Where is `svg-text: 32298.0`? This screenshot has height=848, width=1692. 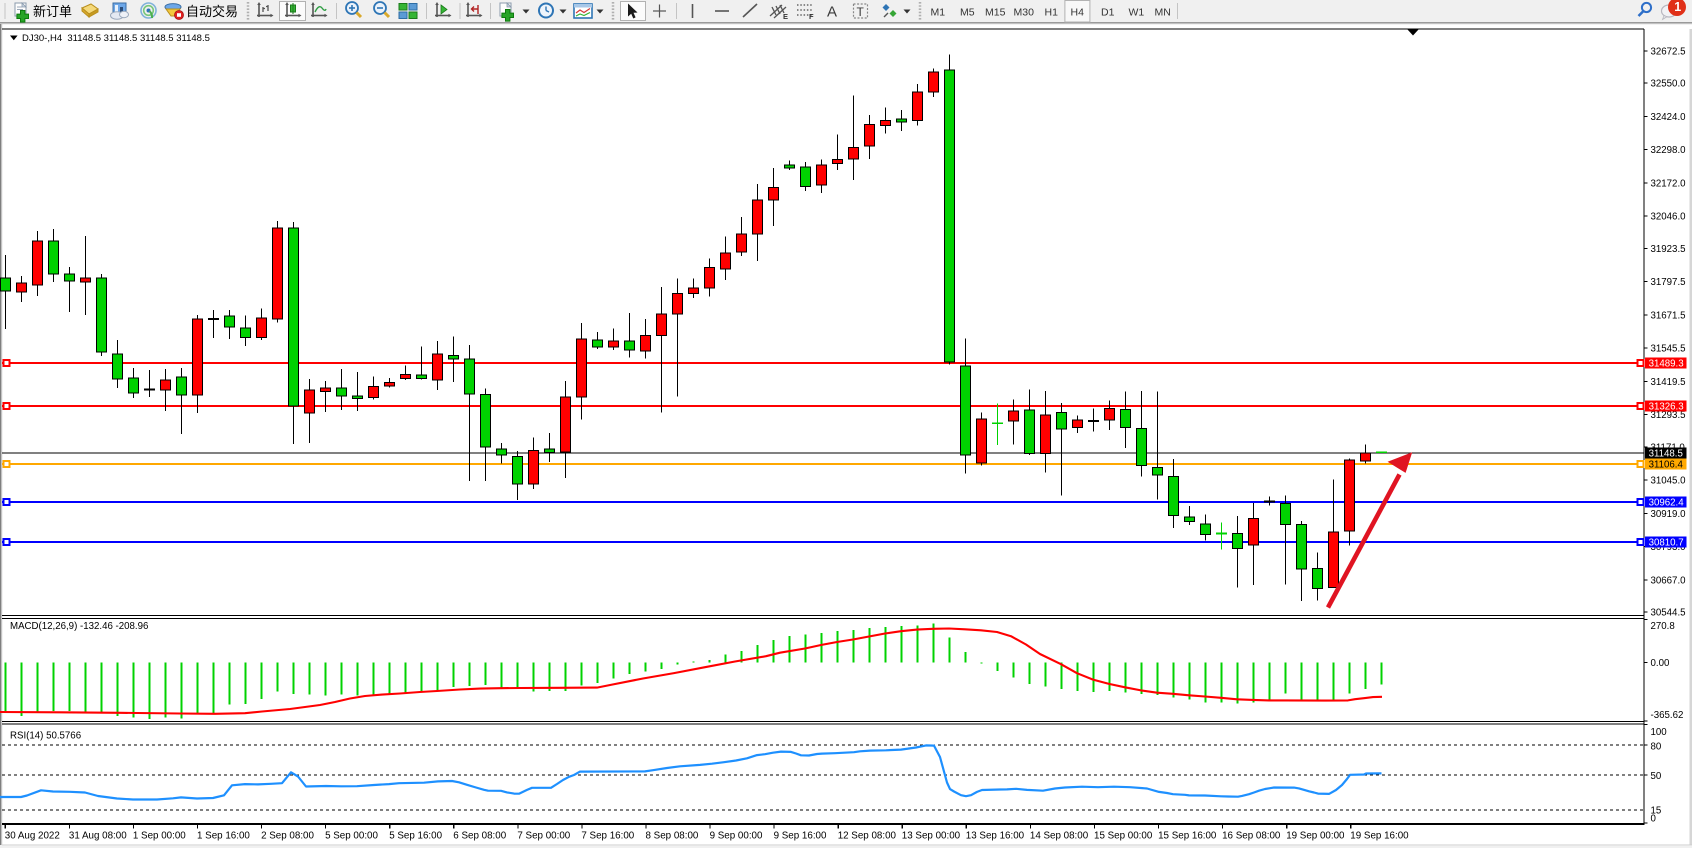
svg-text: 32298.0 is located at coordinates (1669, 150).